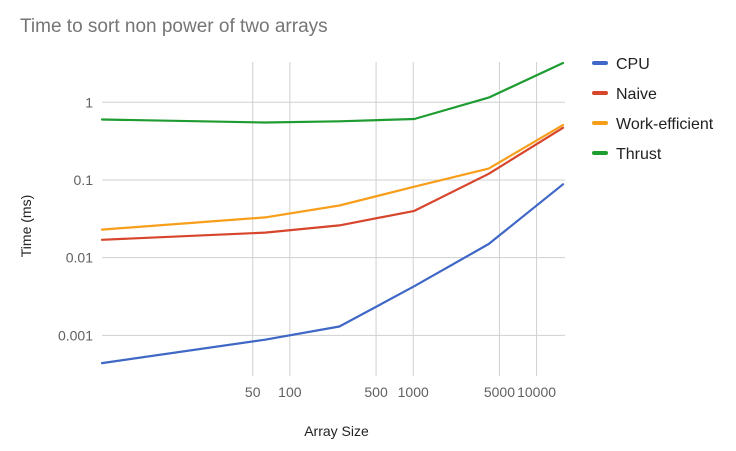  I want to click on legend-label: Work-efficient, so click(665, 124).